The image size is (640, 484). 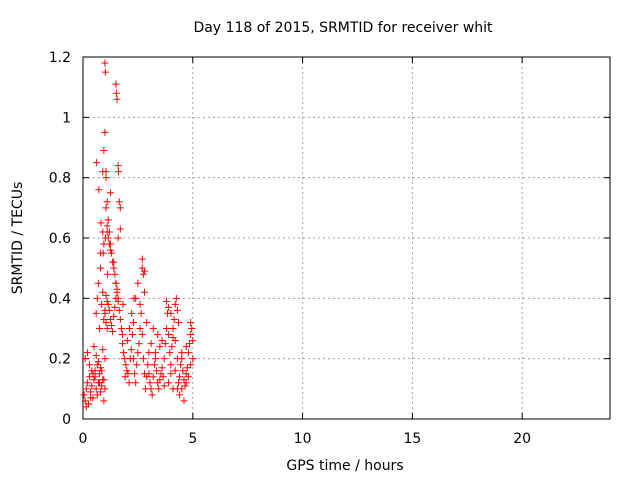 What do you see at coordinates (344, 466) in the screenshot?
I see `x-axis-label: GPS time / hours` at bounding box center [344, 466].